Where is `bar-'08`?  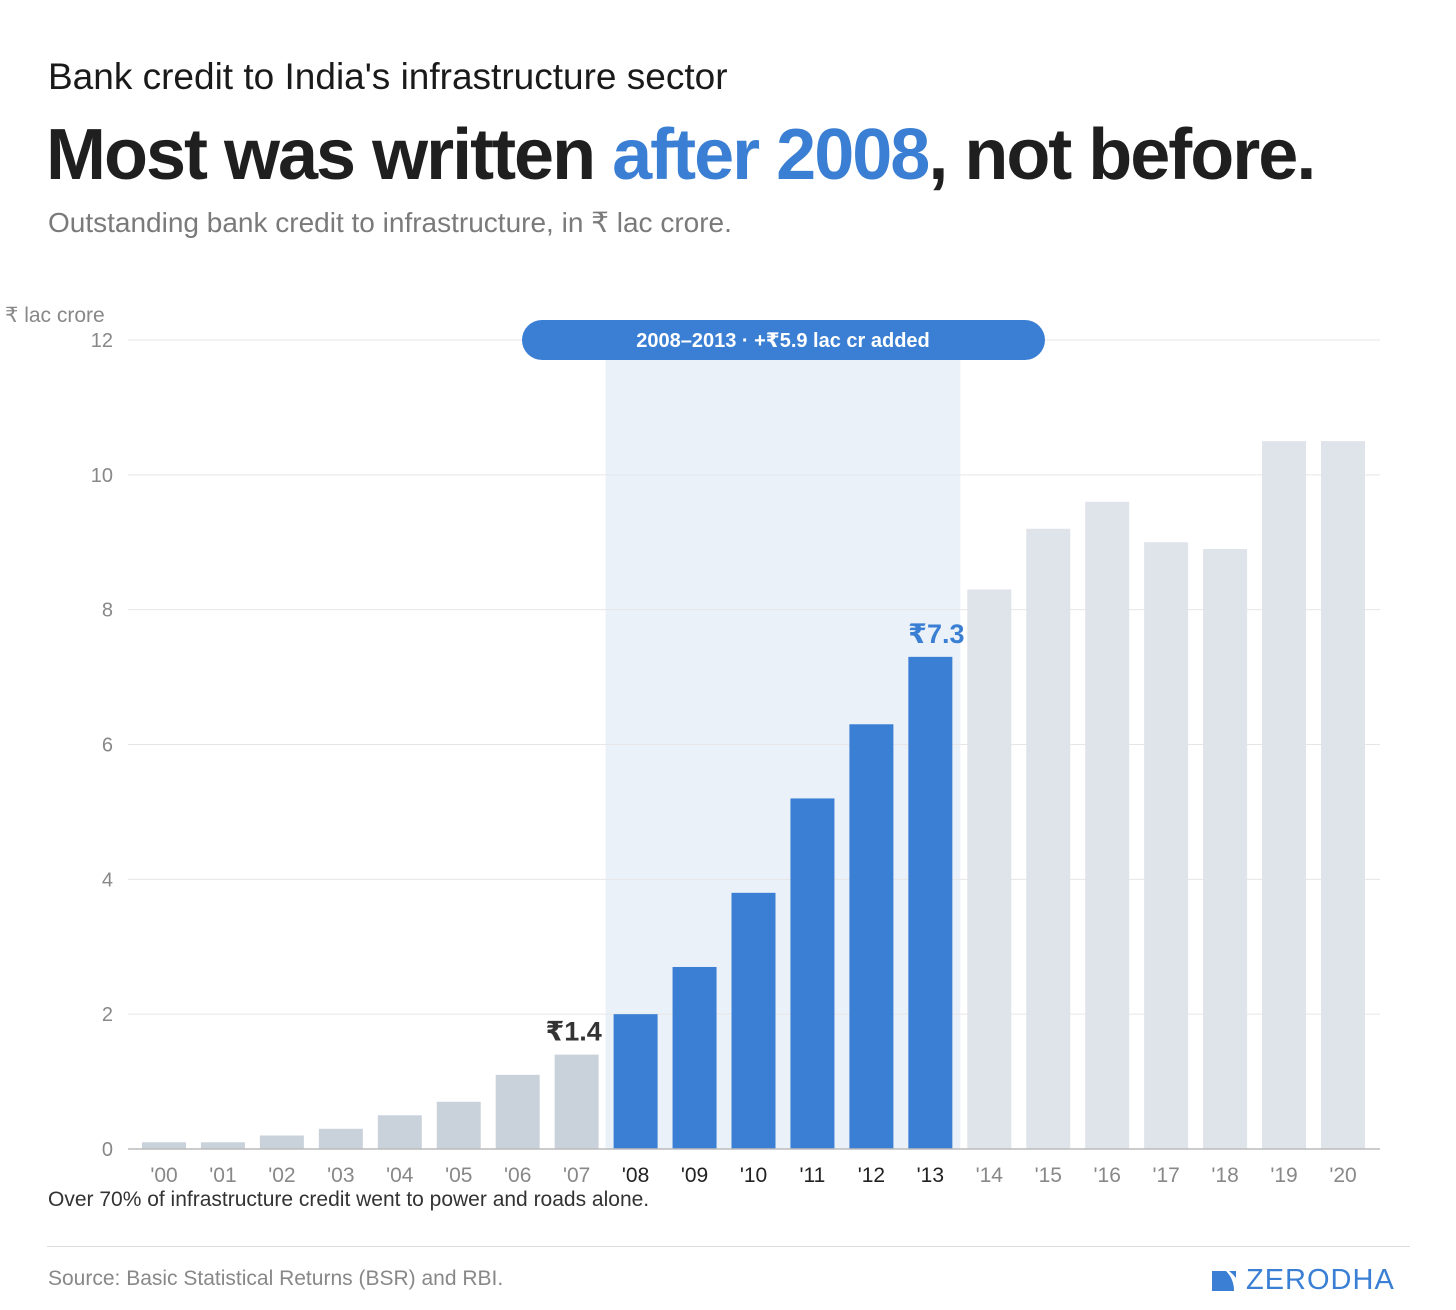 bar-'08 is located at coordinates (635, 1081).